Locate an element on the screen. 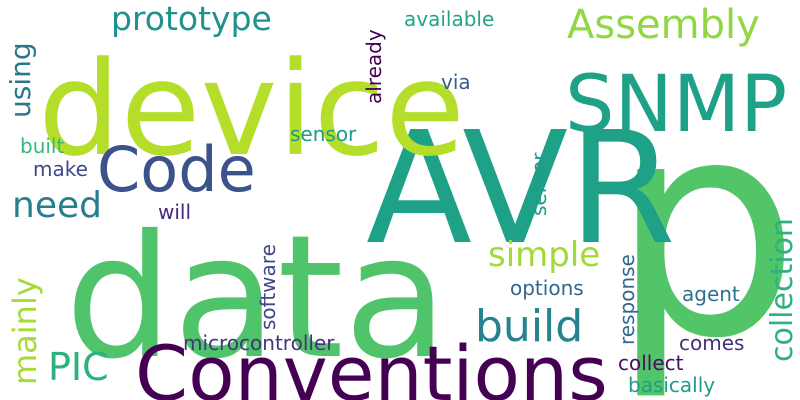 The height and width of the screenshot is (400, 800). word-basically: basically is located at coordinates (672, 385).